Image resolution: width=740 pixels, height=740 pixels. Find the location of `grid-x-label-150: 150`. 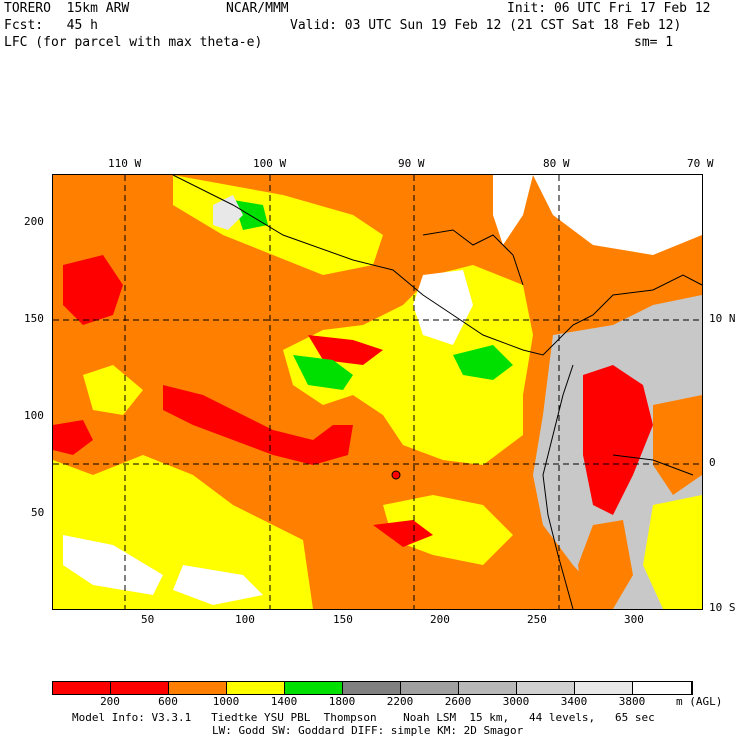

grid-x-label-150: 150 is located at coordinates (343, 619).